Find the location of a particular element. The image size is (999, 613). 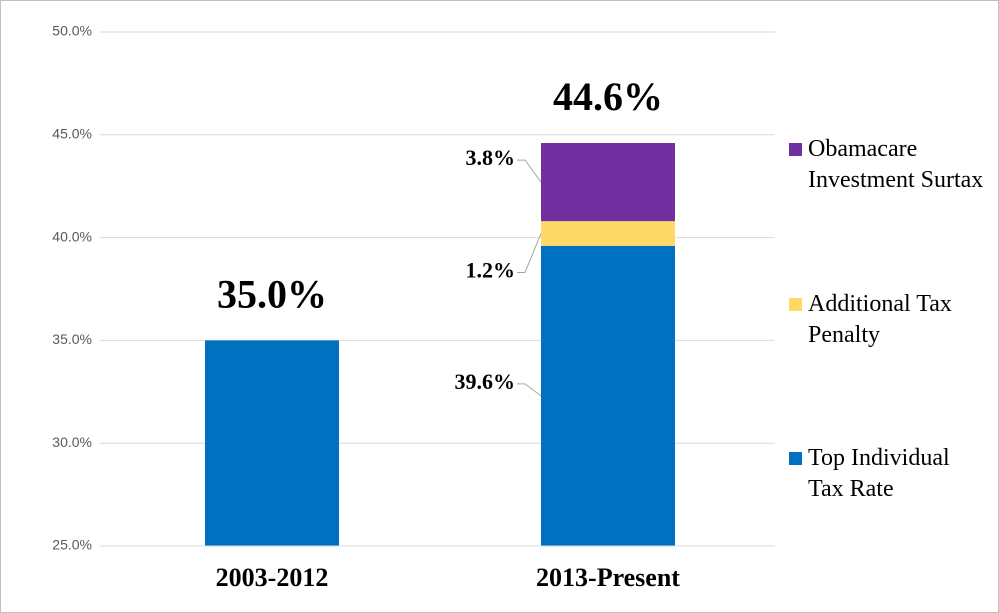

y-tick-label: 40.0% is located at coordinates (72, 236).